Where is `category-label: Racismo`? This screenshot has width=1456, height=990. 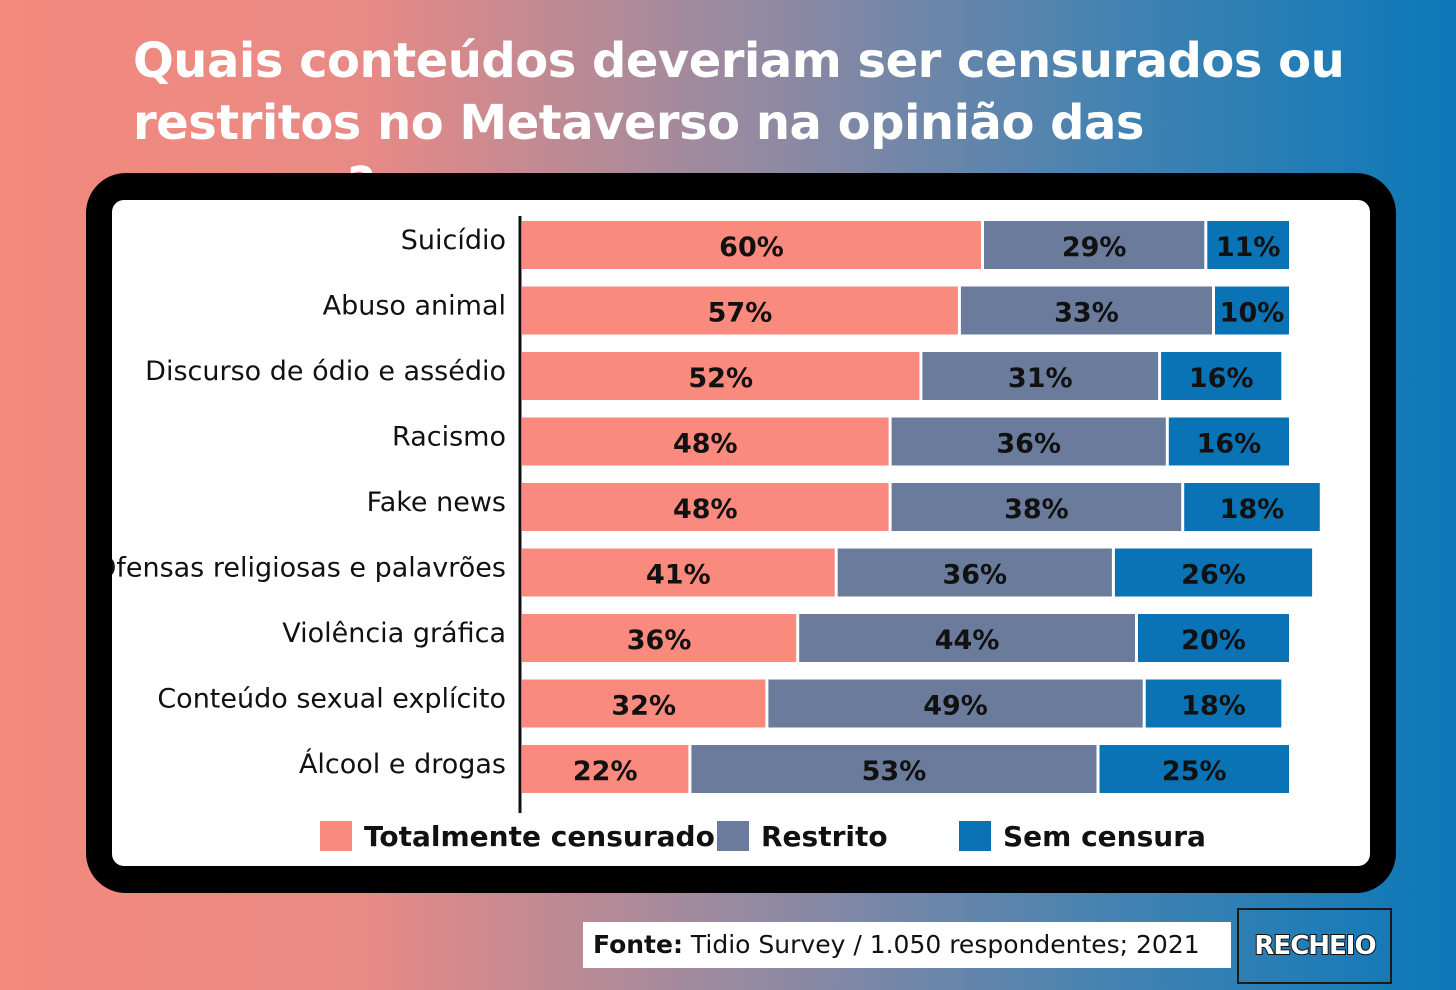 category-label: Racismo is located at coordinates (449, 437).